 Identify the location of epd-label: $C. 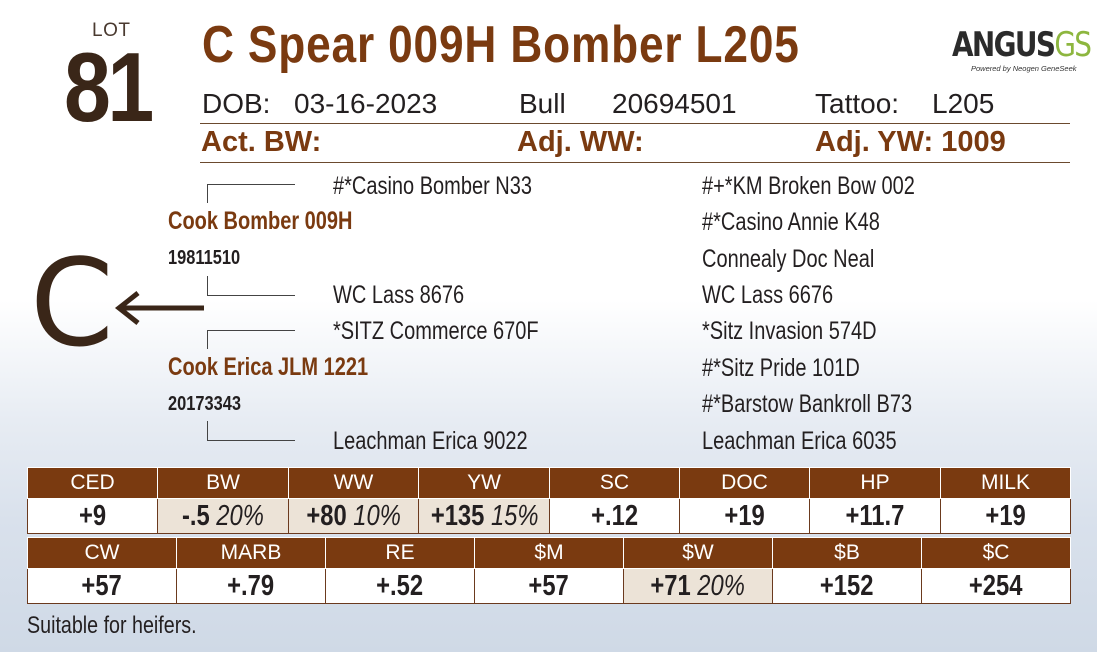
(996, 553).